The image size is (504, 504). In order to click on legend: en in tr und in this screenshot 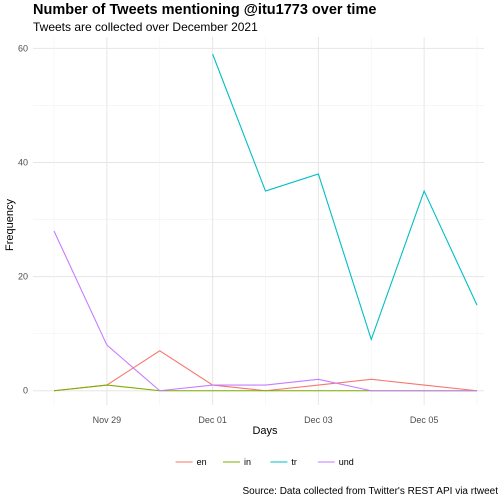, I will do `click(264, 462)`.